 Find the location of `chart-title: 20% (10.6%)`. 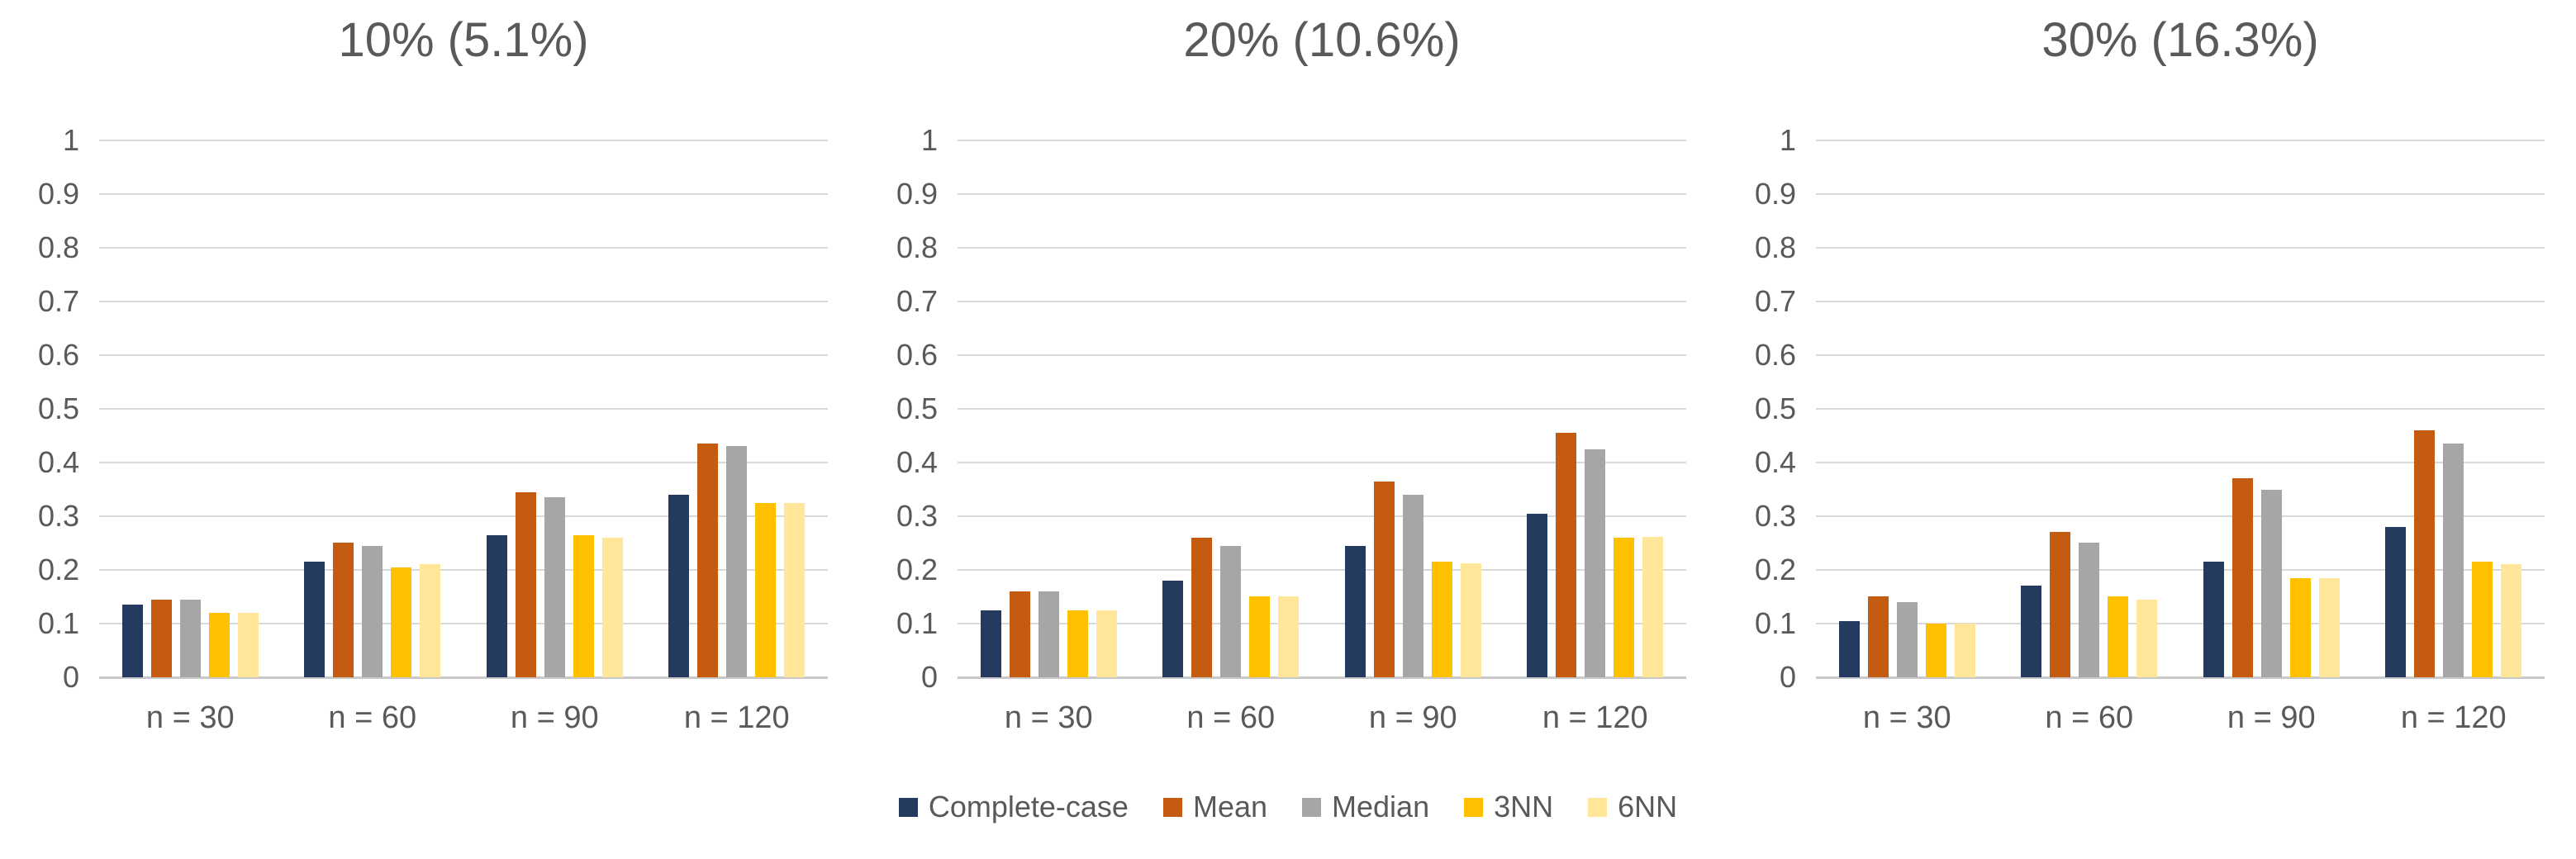

chart-title: 20% (10.6%) is located at coordinates (1322, 40).